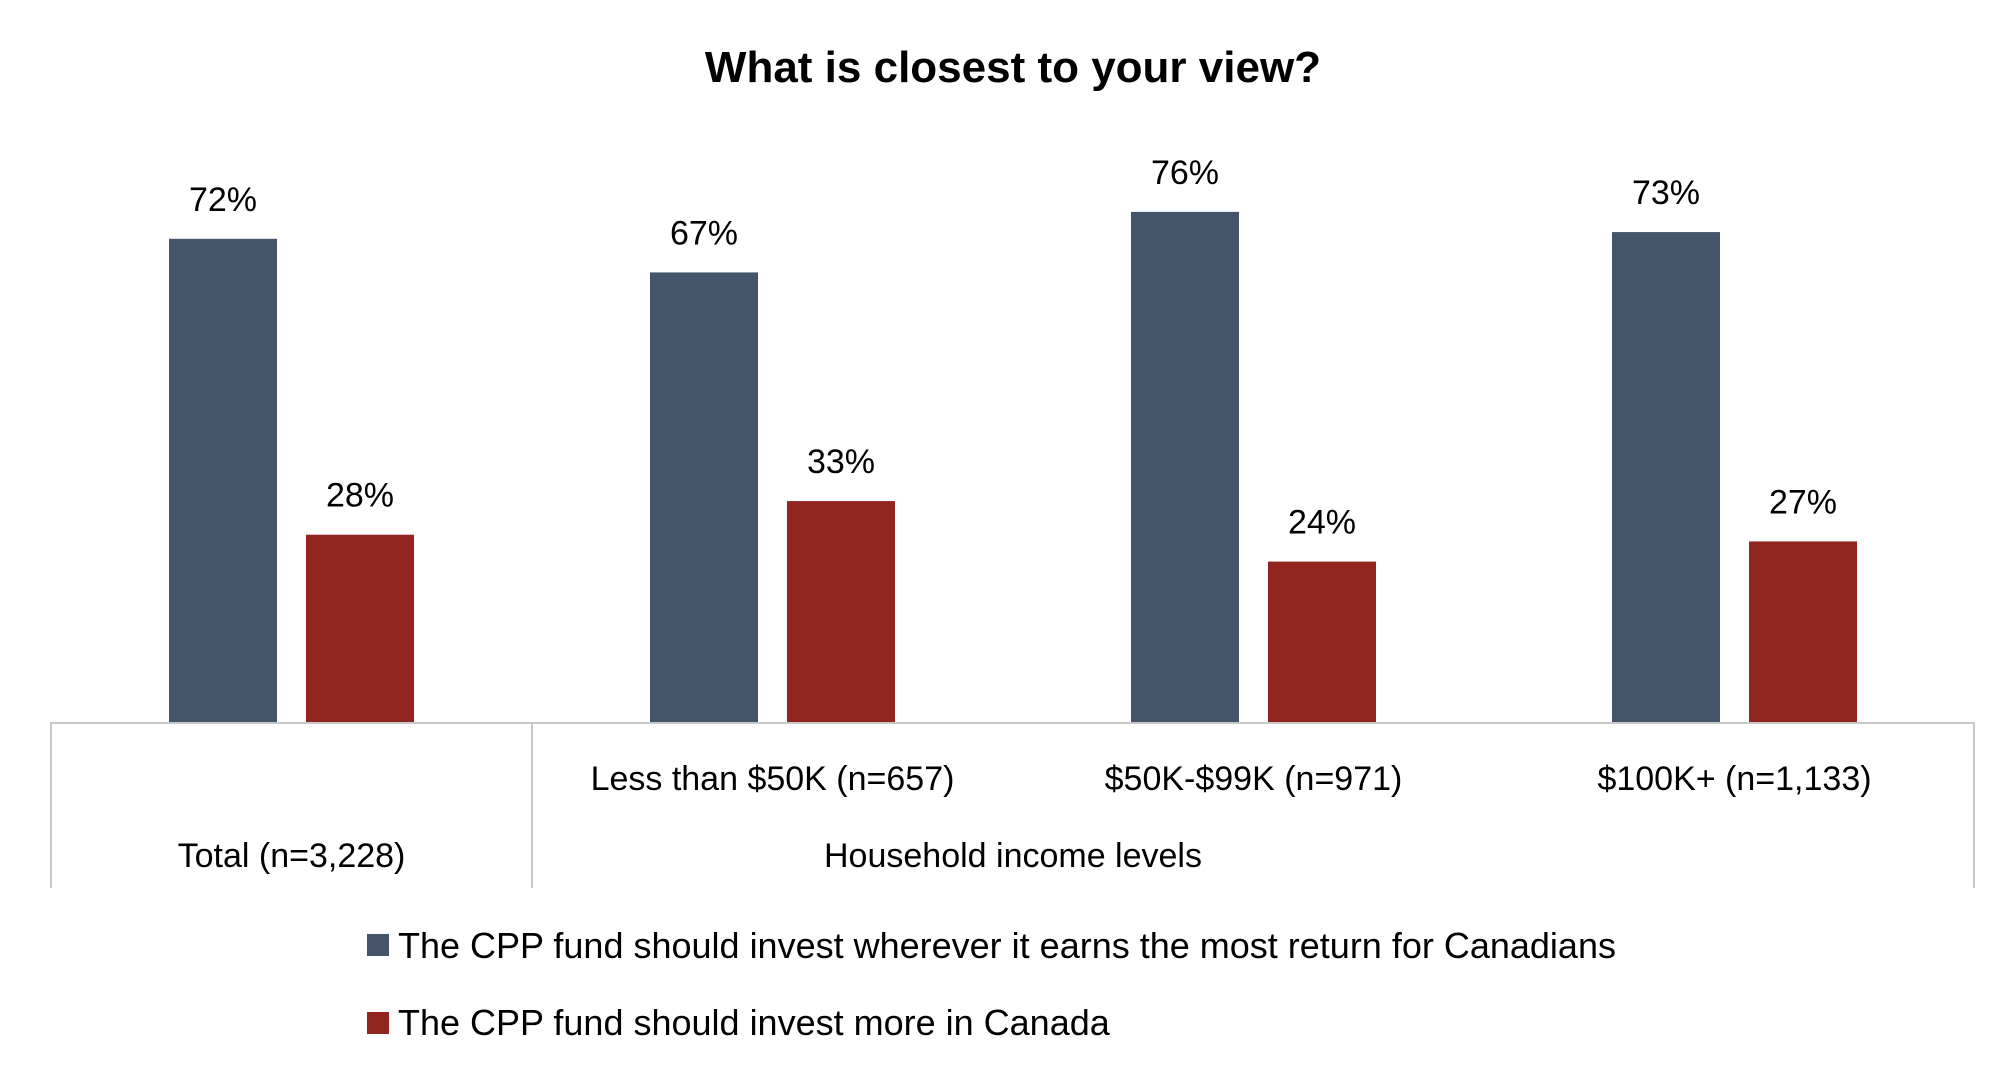  What do you see at coordinates (1185, 173) in the screenshot?
I see `data-label-series-1-cat-3: 76%` at bounding box center [1185, 173].